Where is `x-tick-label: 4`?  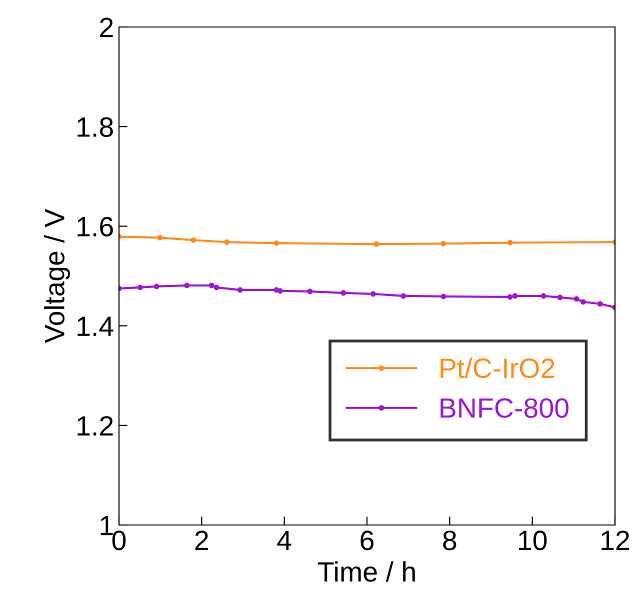
x-tick-label: 4 is located at coordinates (284, 540).